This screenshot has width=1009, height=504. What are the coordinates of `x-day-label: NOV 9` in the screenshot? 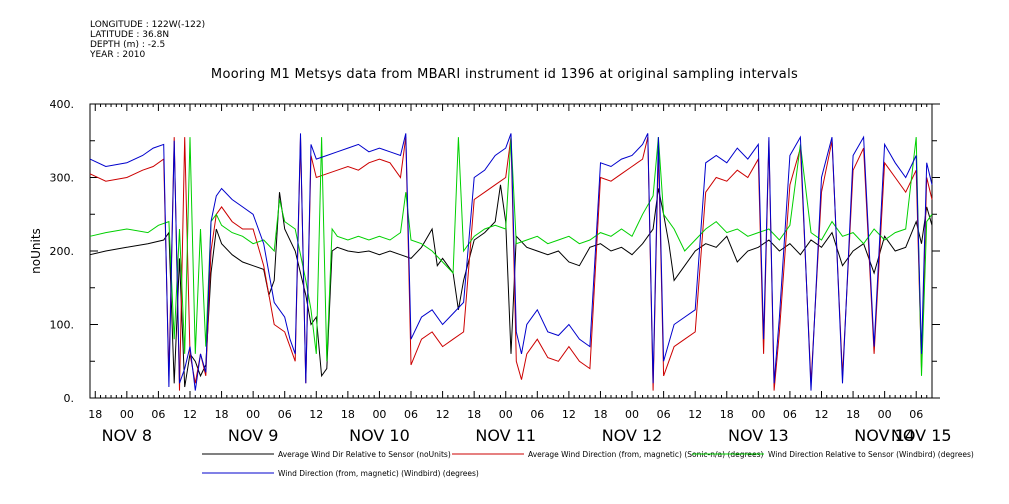 It's located at (253, 435).